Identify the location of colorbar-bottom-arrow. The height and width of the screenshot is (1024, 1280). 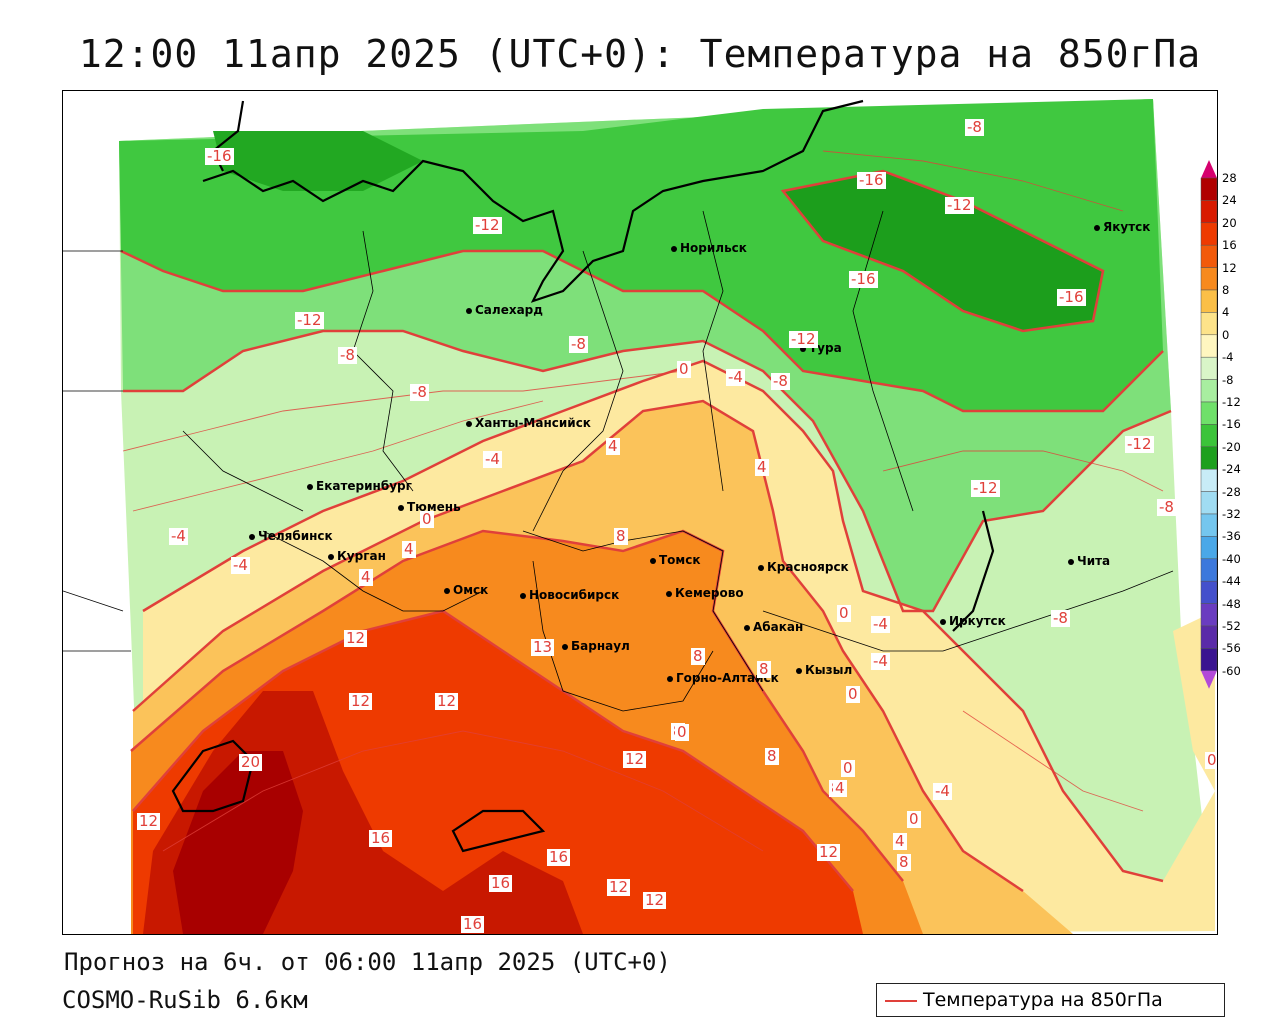
(1209, 679).